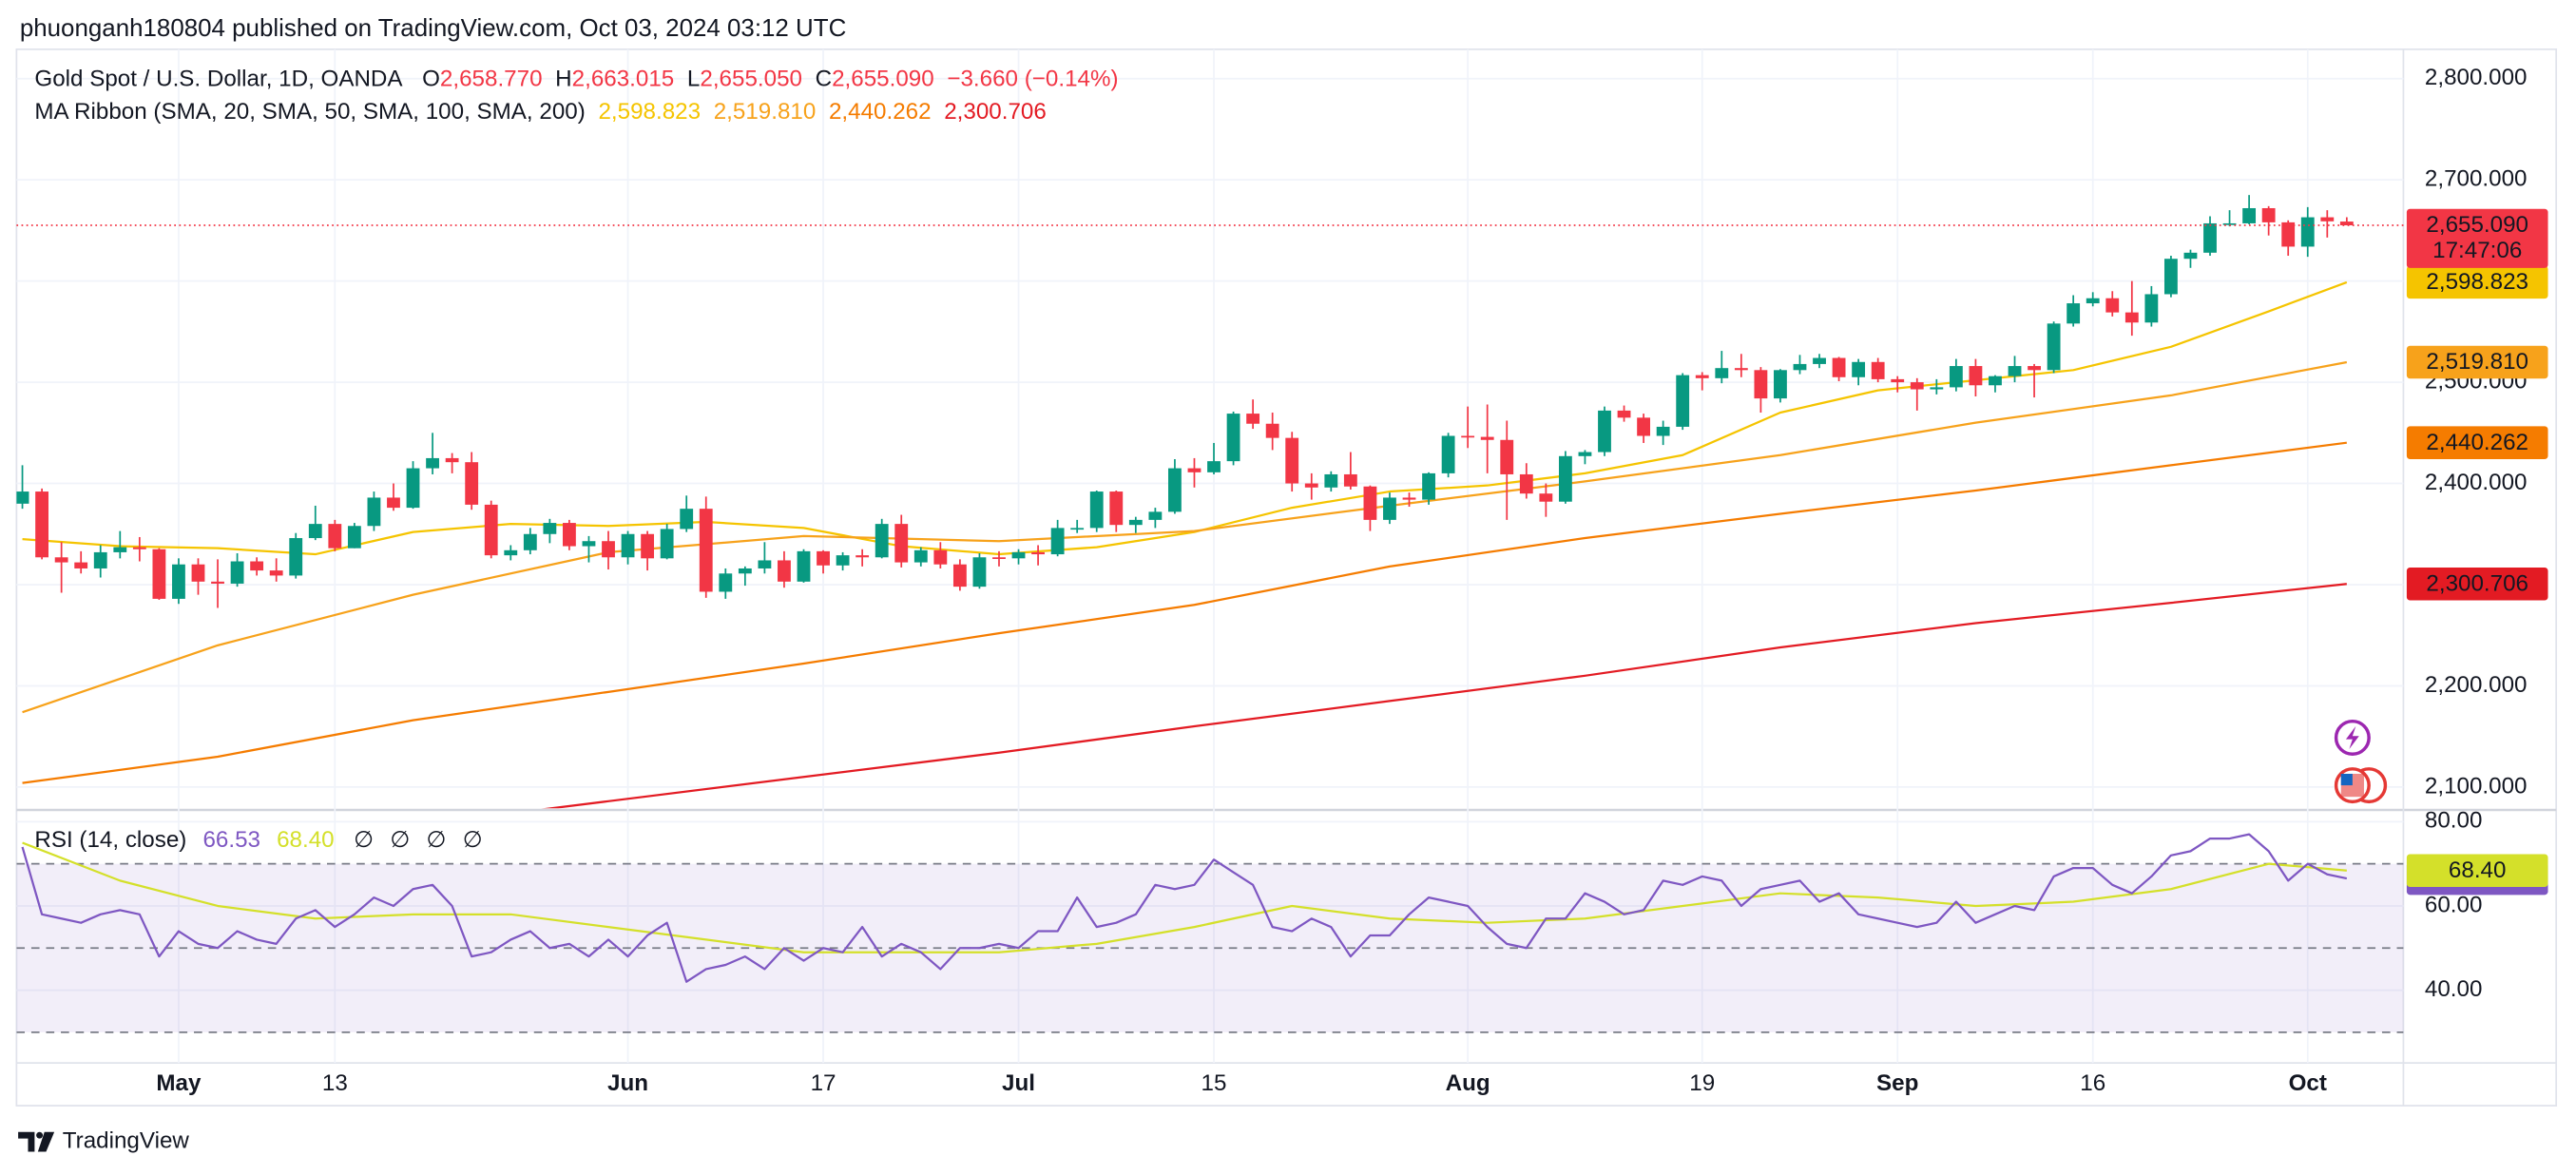  Describe the element at coordinates (104, 1140) in the screenshot. I see `footer-logo: TradingView` at that location.